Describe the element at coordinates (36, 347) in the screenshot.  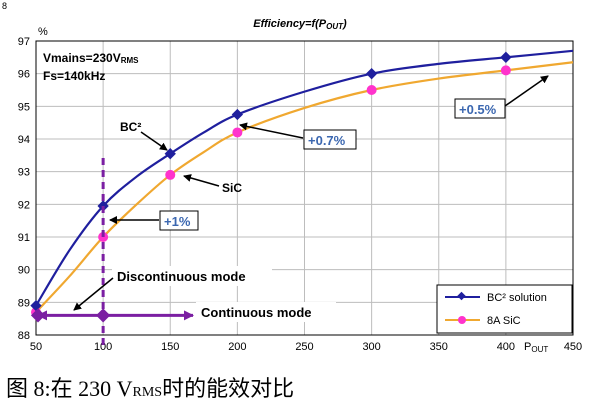
I see `x-tick-label: 50` at that location.